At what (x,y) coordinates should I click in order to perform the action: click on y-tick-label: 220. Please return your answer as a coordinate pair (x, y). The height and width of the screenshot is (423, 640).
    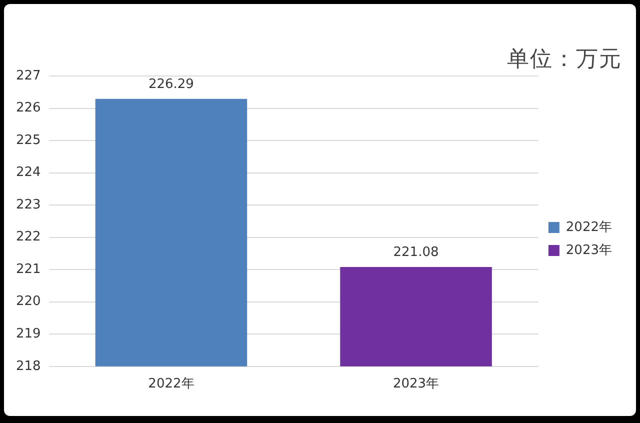
    Looking at the image, I should click on (28, 302).